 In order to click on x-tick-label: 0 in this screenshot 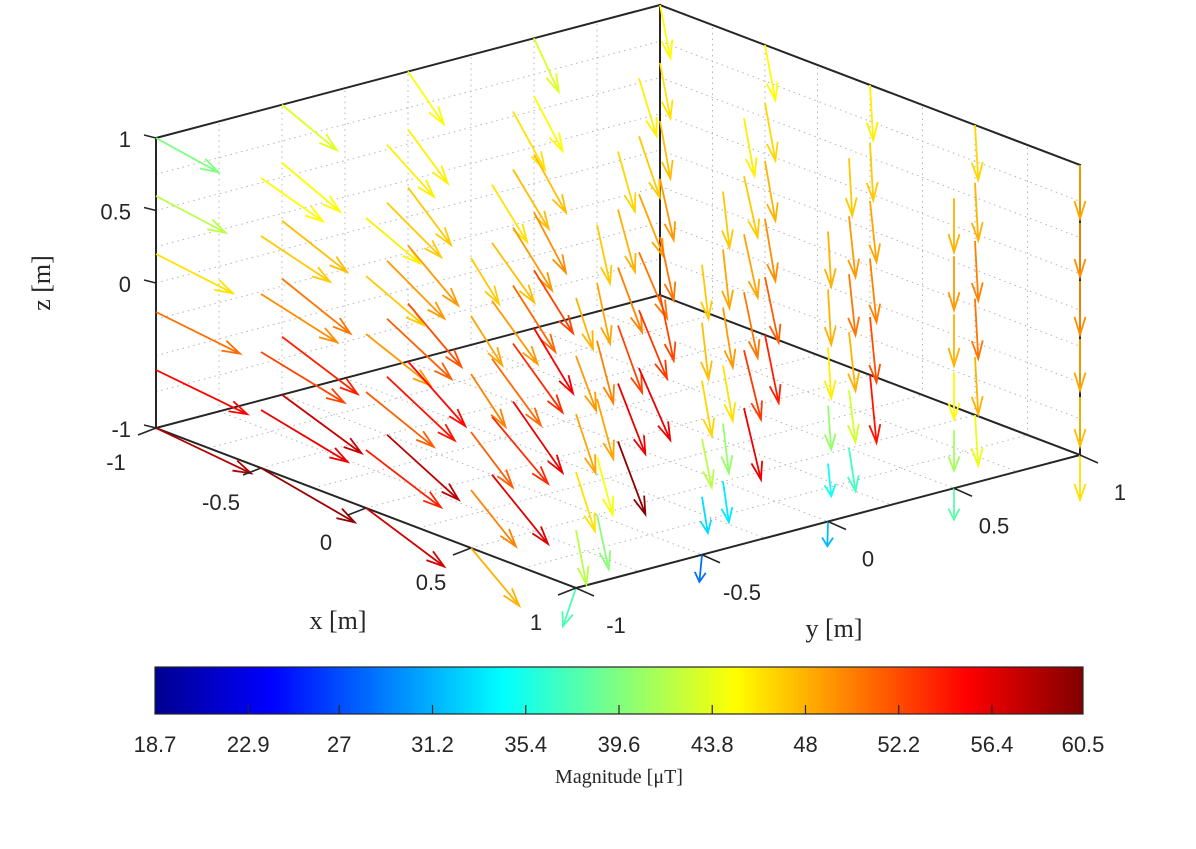, I will do `click(326, 542)`.